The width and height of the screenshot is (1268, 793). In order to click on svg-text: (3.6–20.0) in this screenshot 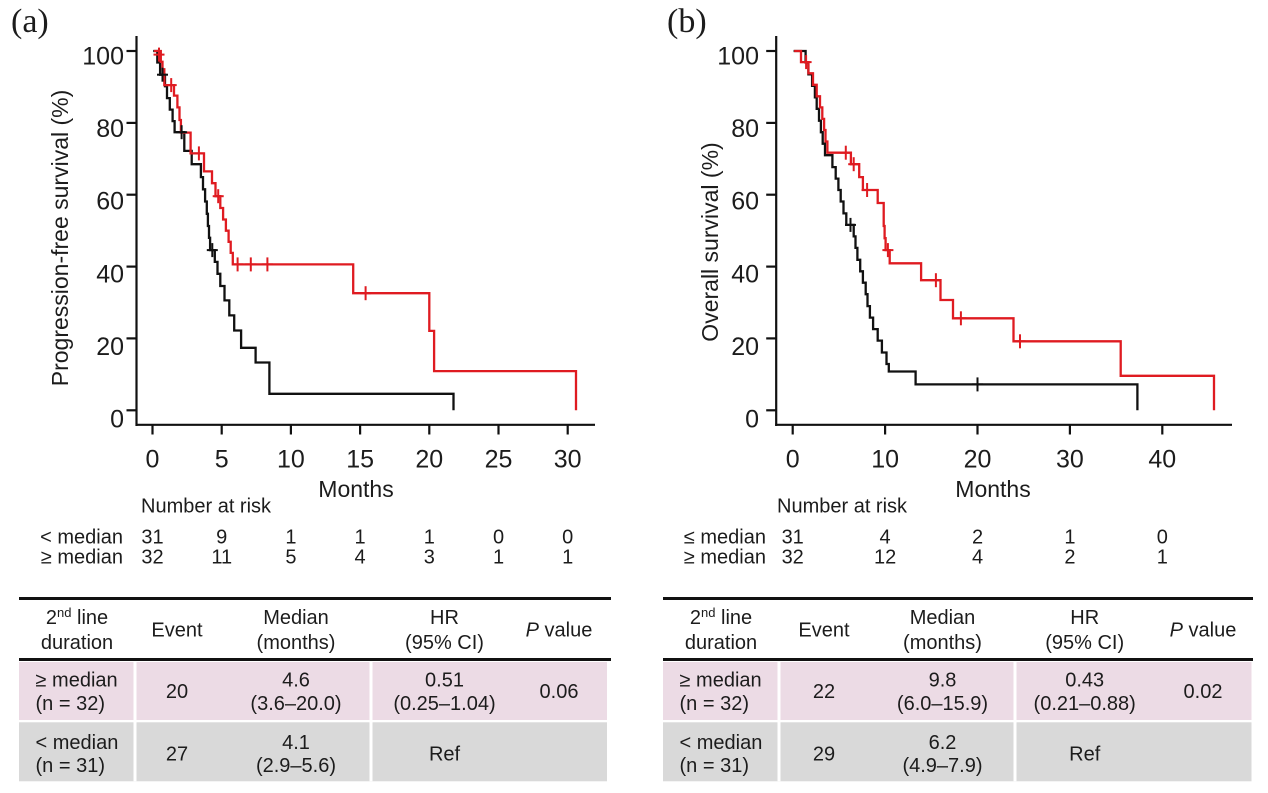, I will do `click(295, 704)`.